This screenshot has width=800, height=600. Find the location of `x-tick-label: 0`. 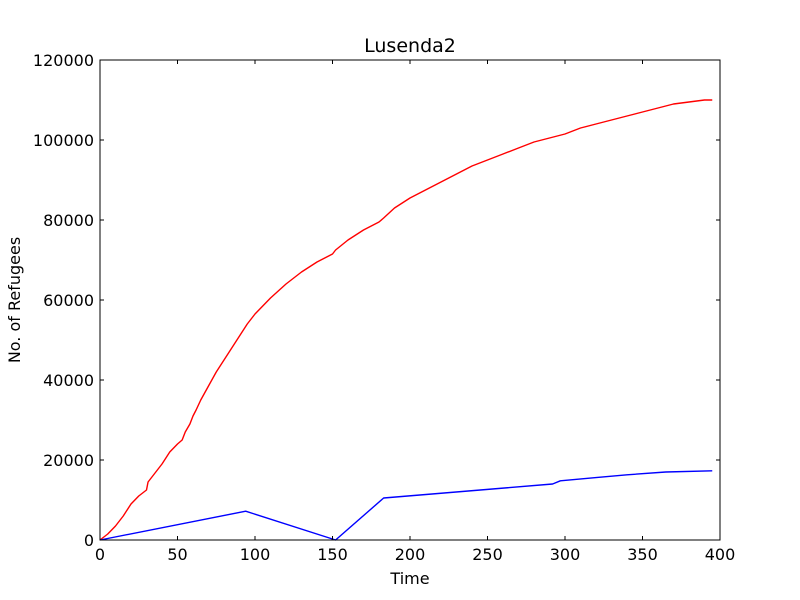

x-tick-label: 0 is located at coordinates (100, 554).